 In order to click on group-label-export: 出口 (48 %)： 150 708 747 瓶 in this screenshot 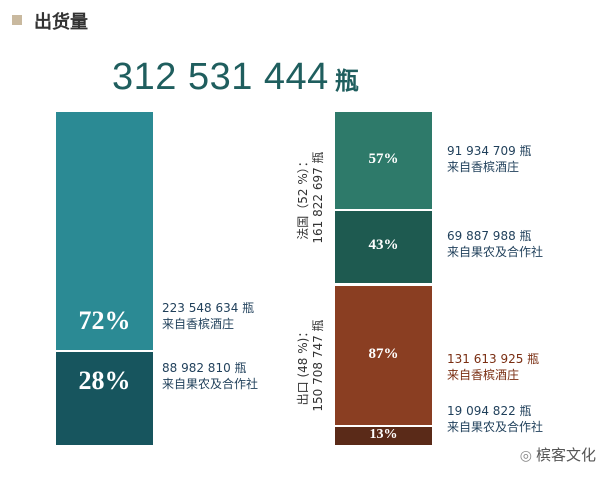, I will do `click(311, 365)`.